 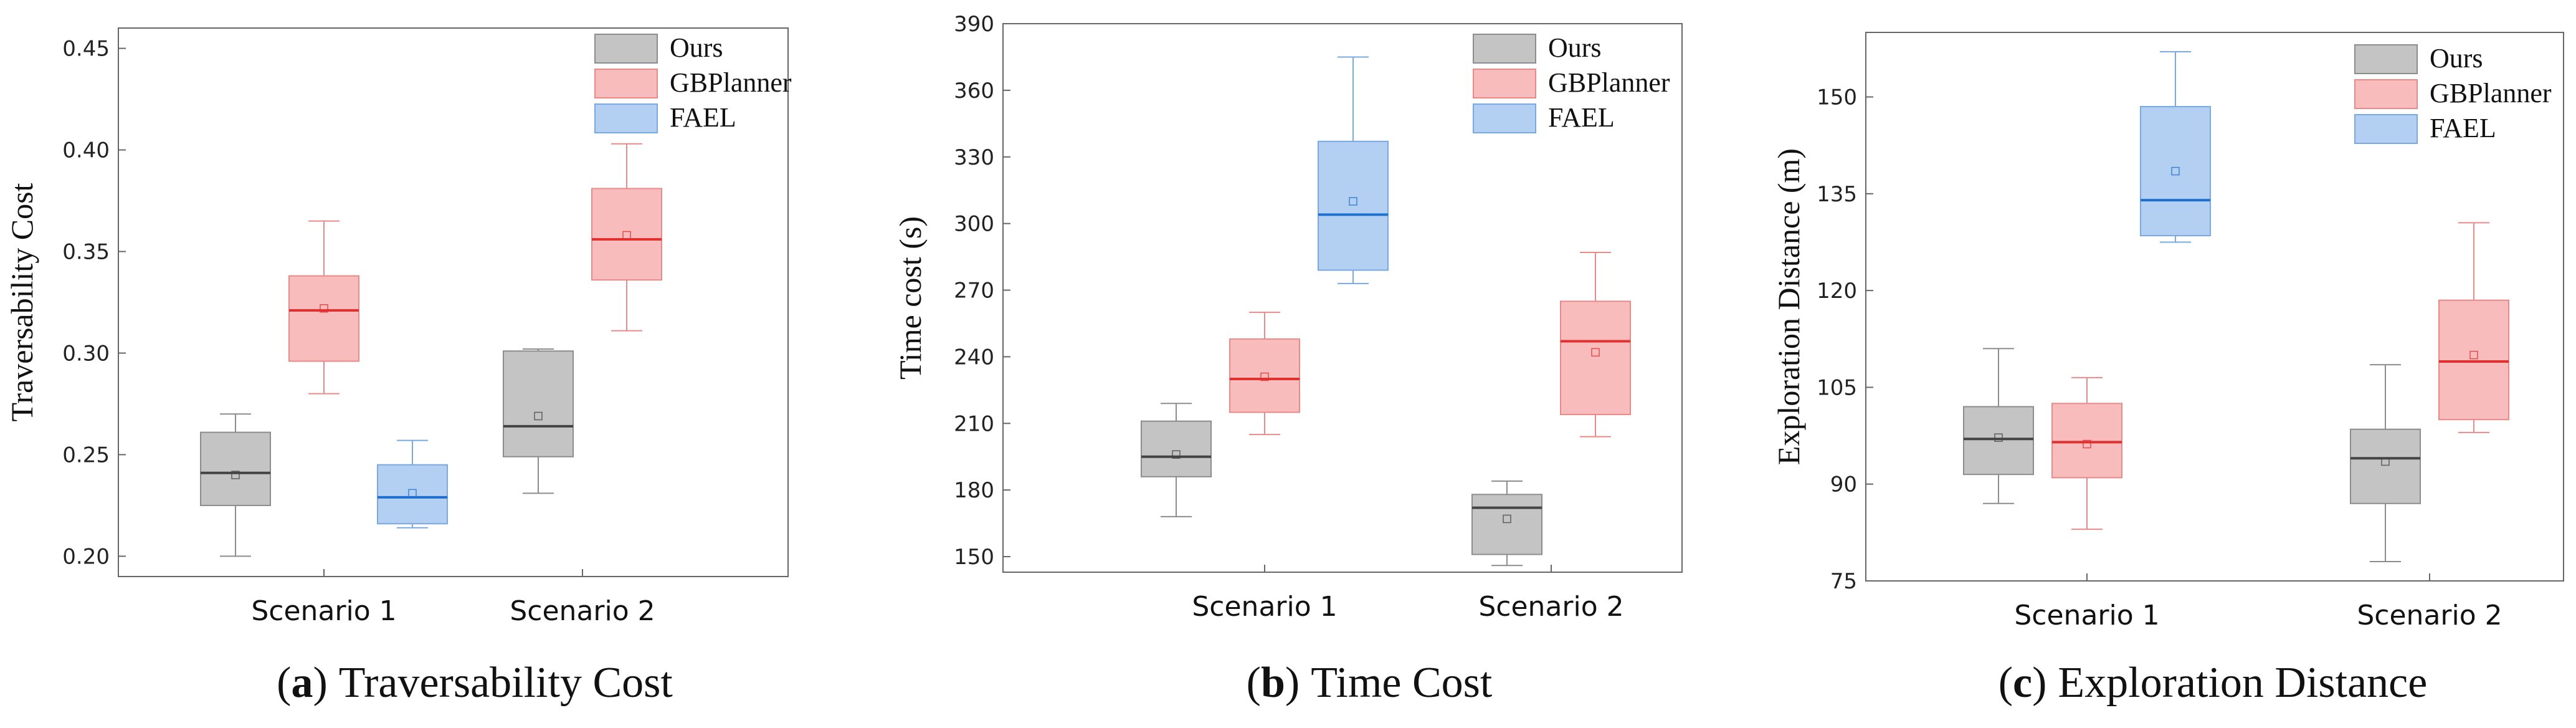 What do you see at coordinates (1843, 485) in the screenshot?
I see `y-tick-label: 90` at bounding box center [1843, 485].